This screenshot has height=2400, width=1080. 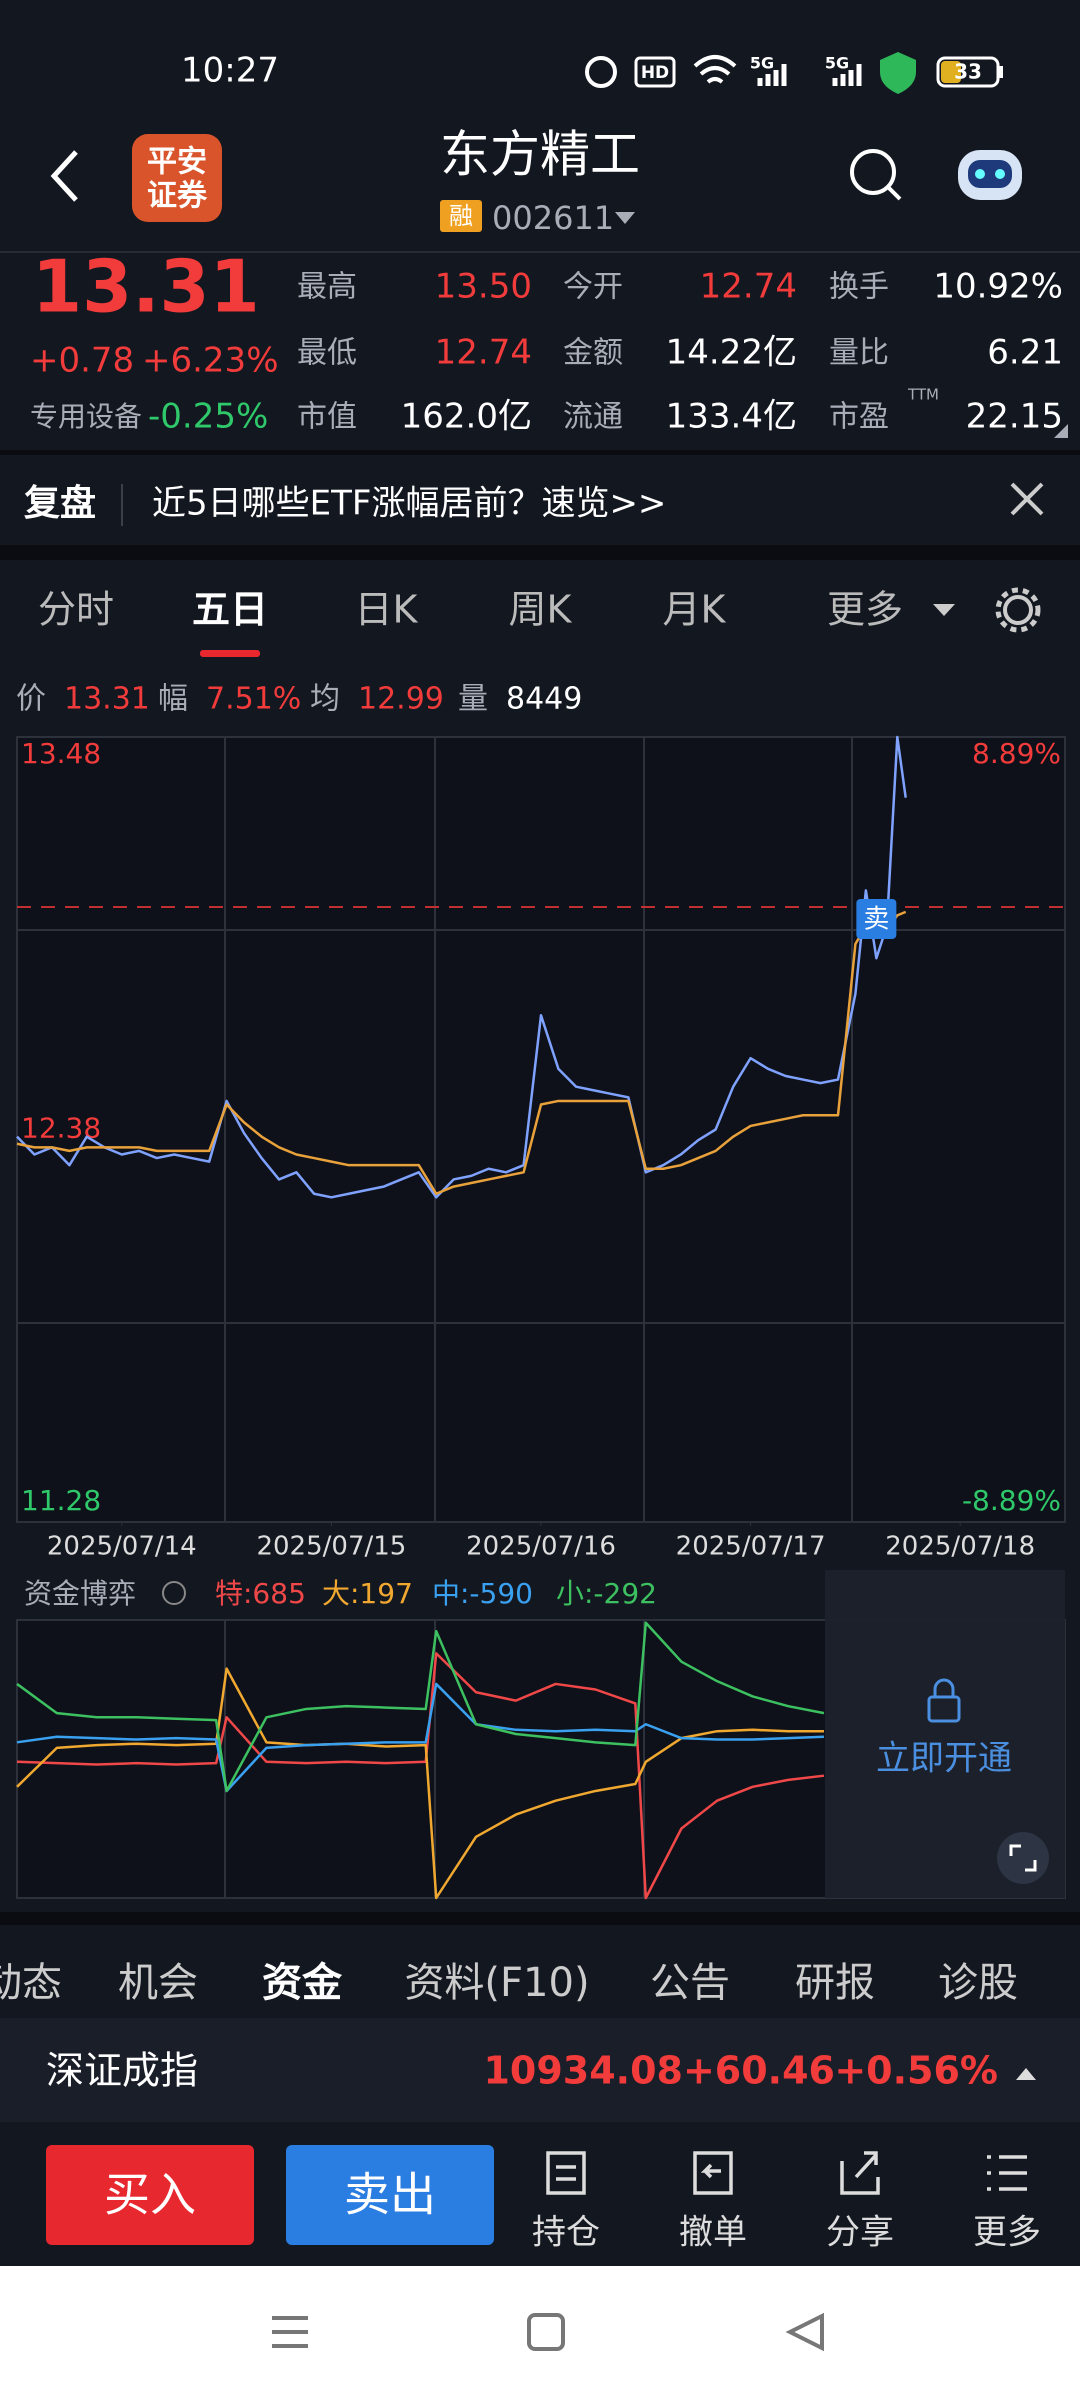 I want to click on legend-entry: 小:-292, so click(x=606, y=1593).